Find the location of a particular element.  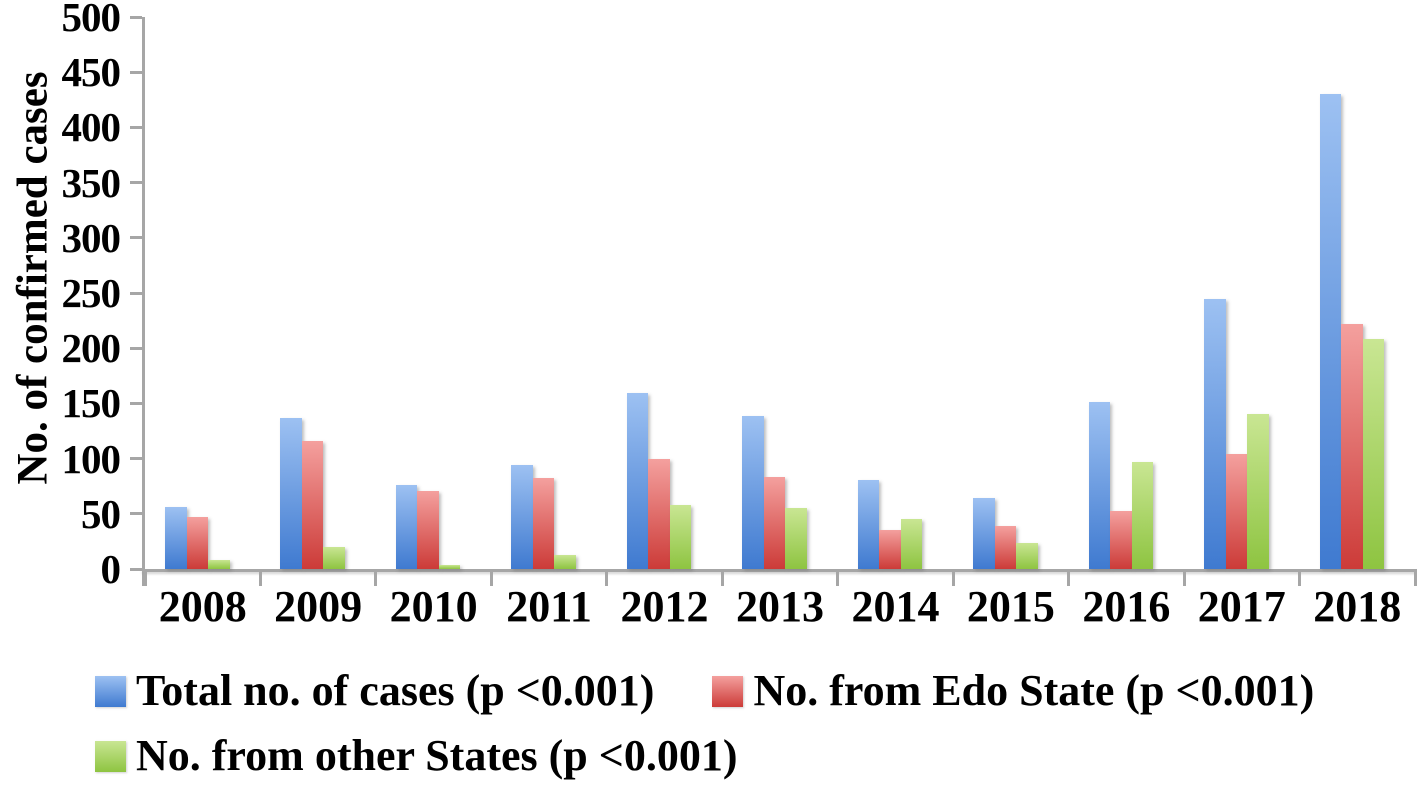

bar-total-2013 is located at coordinates (753, 492).